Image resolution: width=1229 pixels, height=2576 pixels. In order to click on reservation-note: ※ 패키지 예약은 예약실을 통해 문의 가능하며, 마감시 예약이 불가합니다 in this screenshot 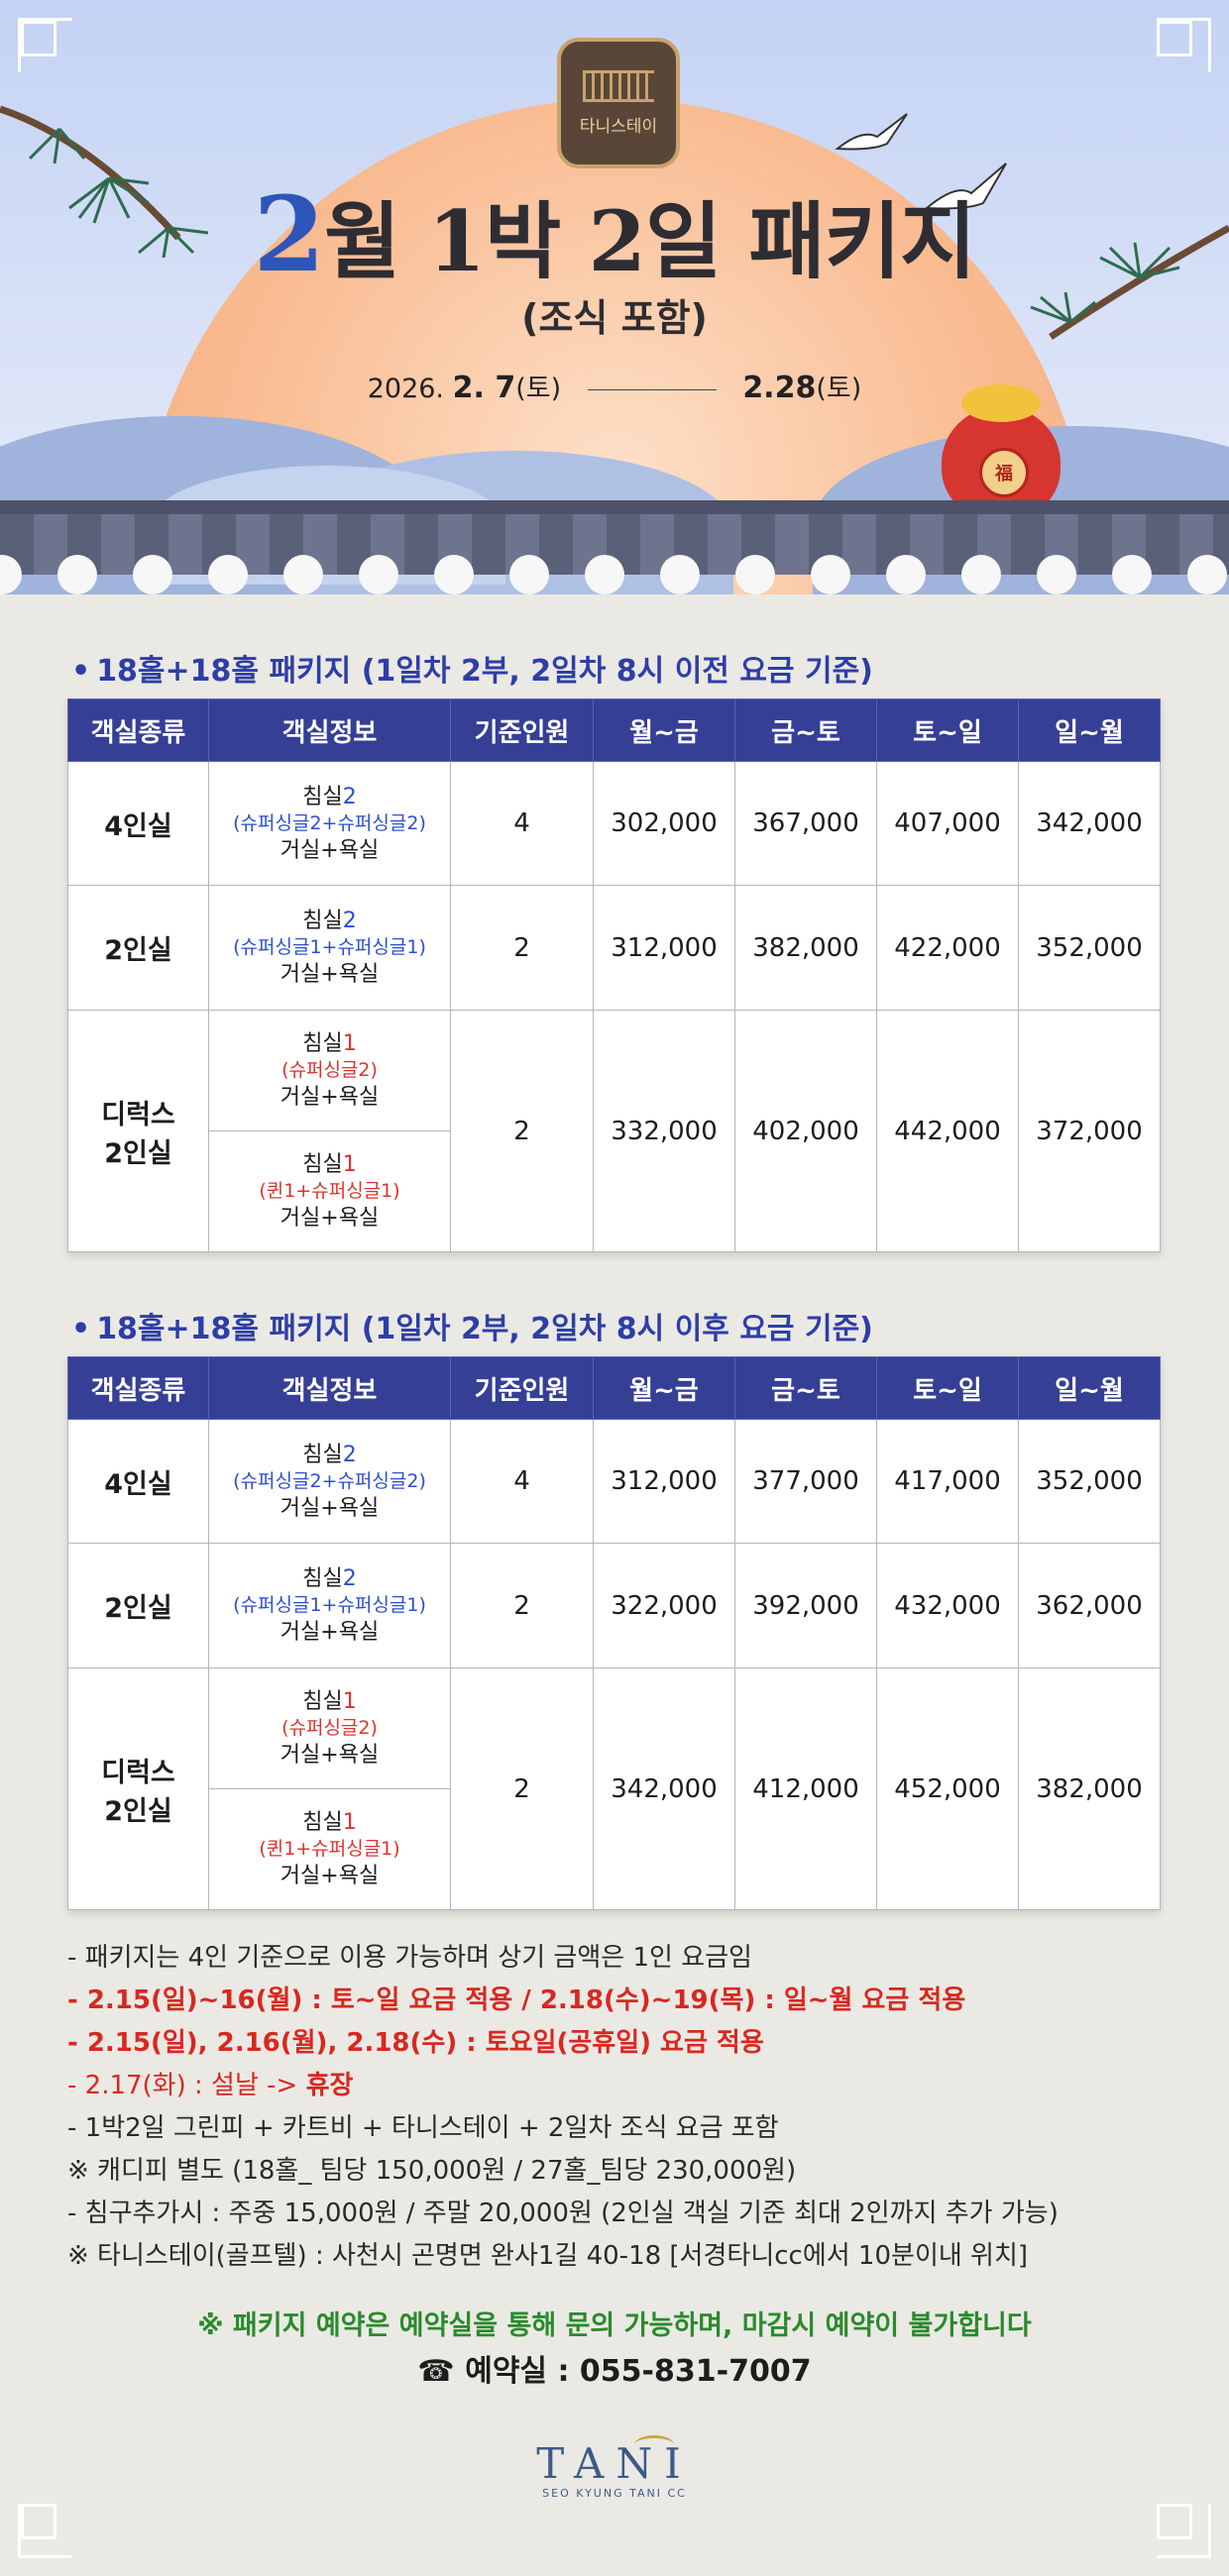, I will do `click(614, 2325)`.